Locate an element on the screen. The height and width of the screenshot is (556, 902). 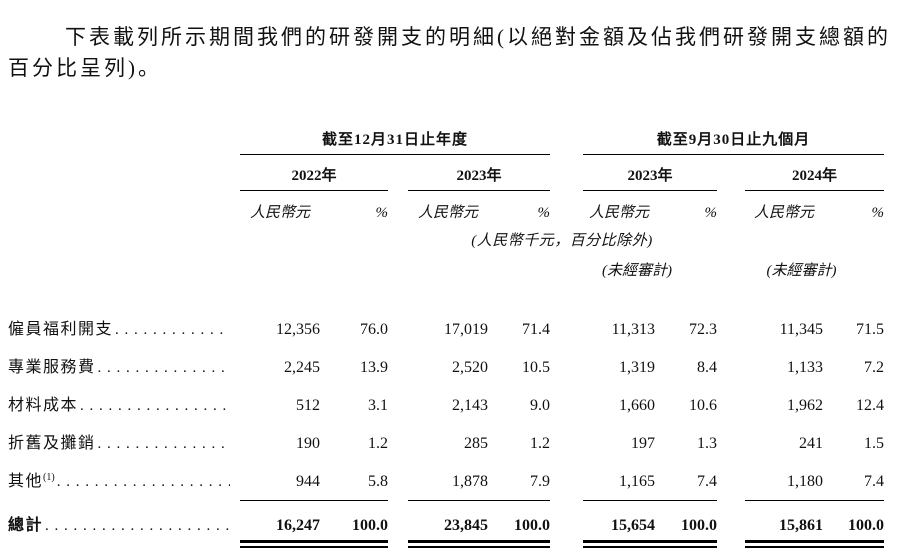
unit-header-row: 人民幣元 % 人民幣元 % 人民幣元 % 人民幣元 % is located at coordinates (446, 207).